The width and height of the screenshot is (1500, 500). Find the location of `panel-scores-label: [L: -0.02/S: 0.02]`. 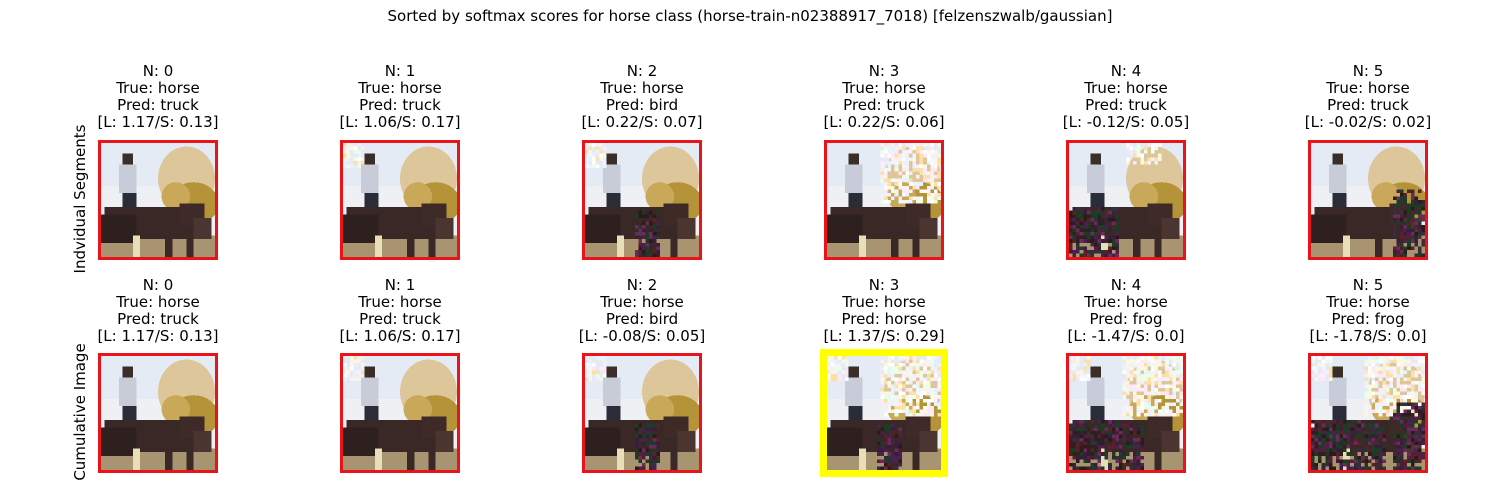

panel-scores-label: [L: -0.02/S: 0.02] is located at coordinates (1368, 122).